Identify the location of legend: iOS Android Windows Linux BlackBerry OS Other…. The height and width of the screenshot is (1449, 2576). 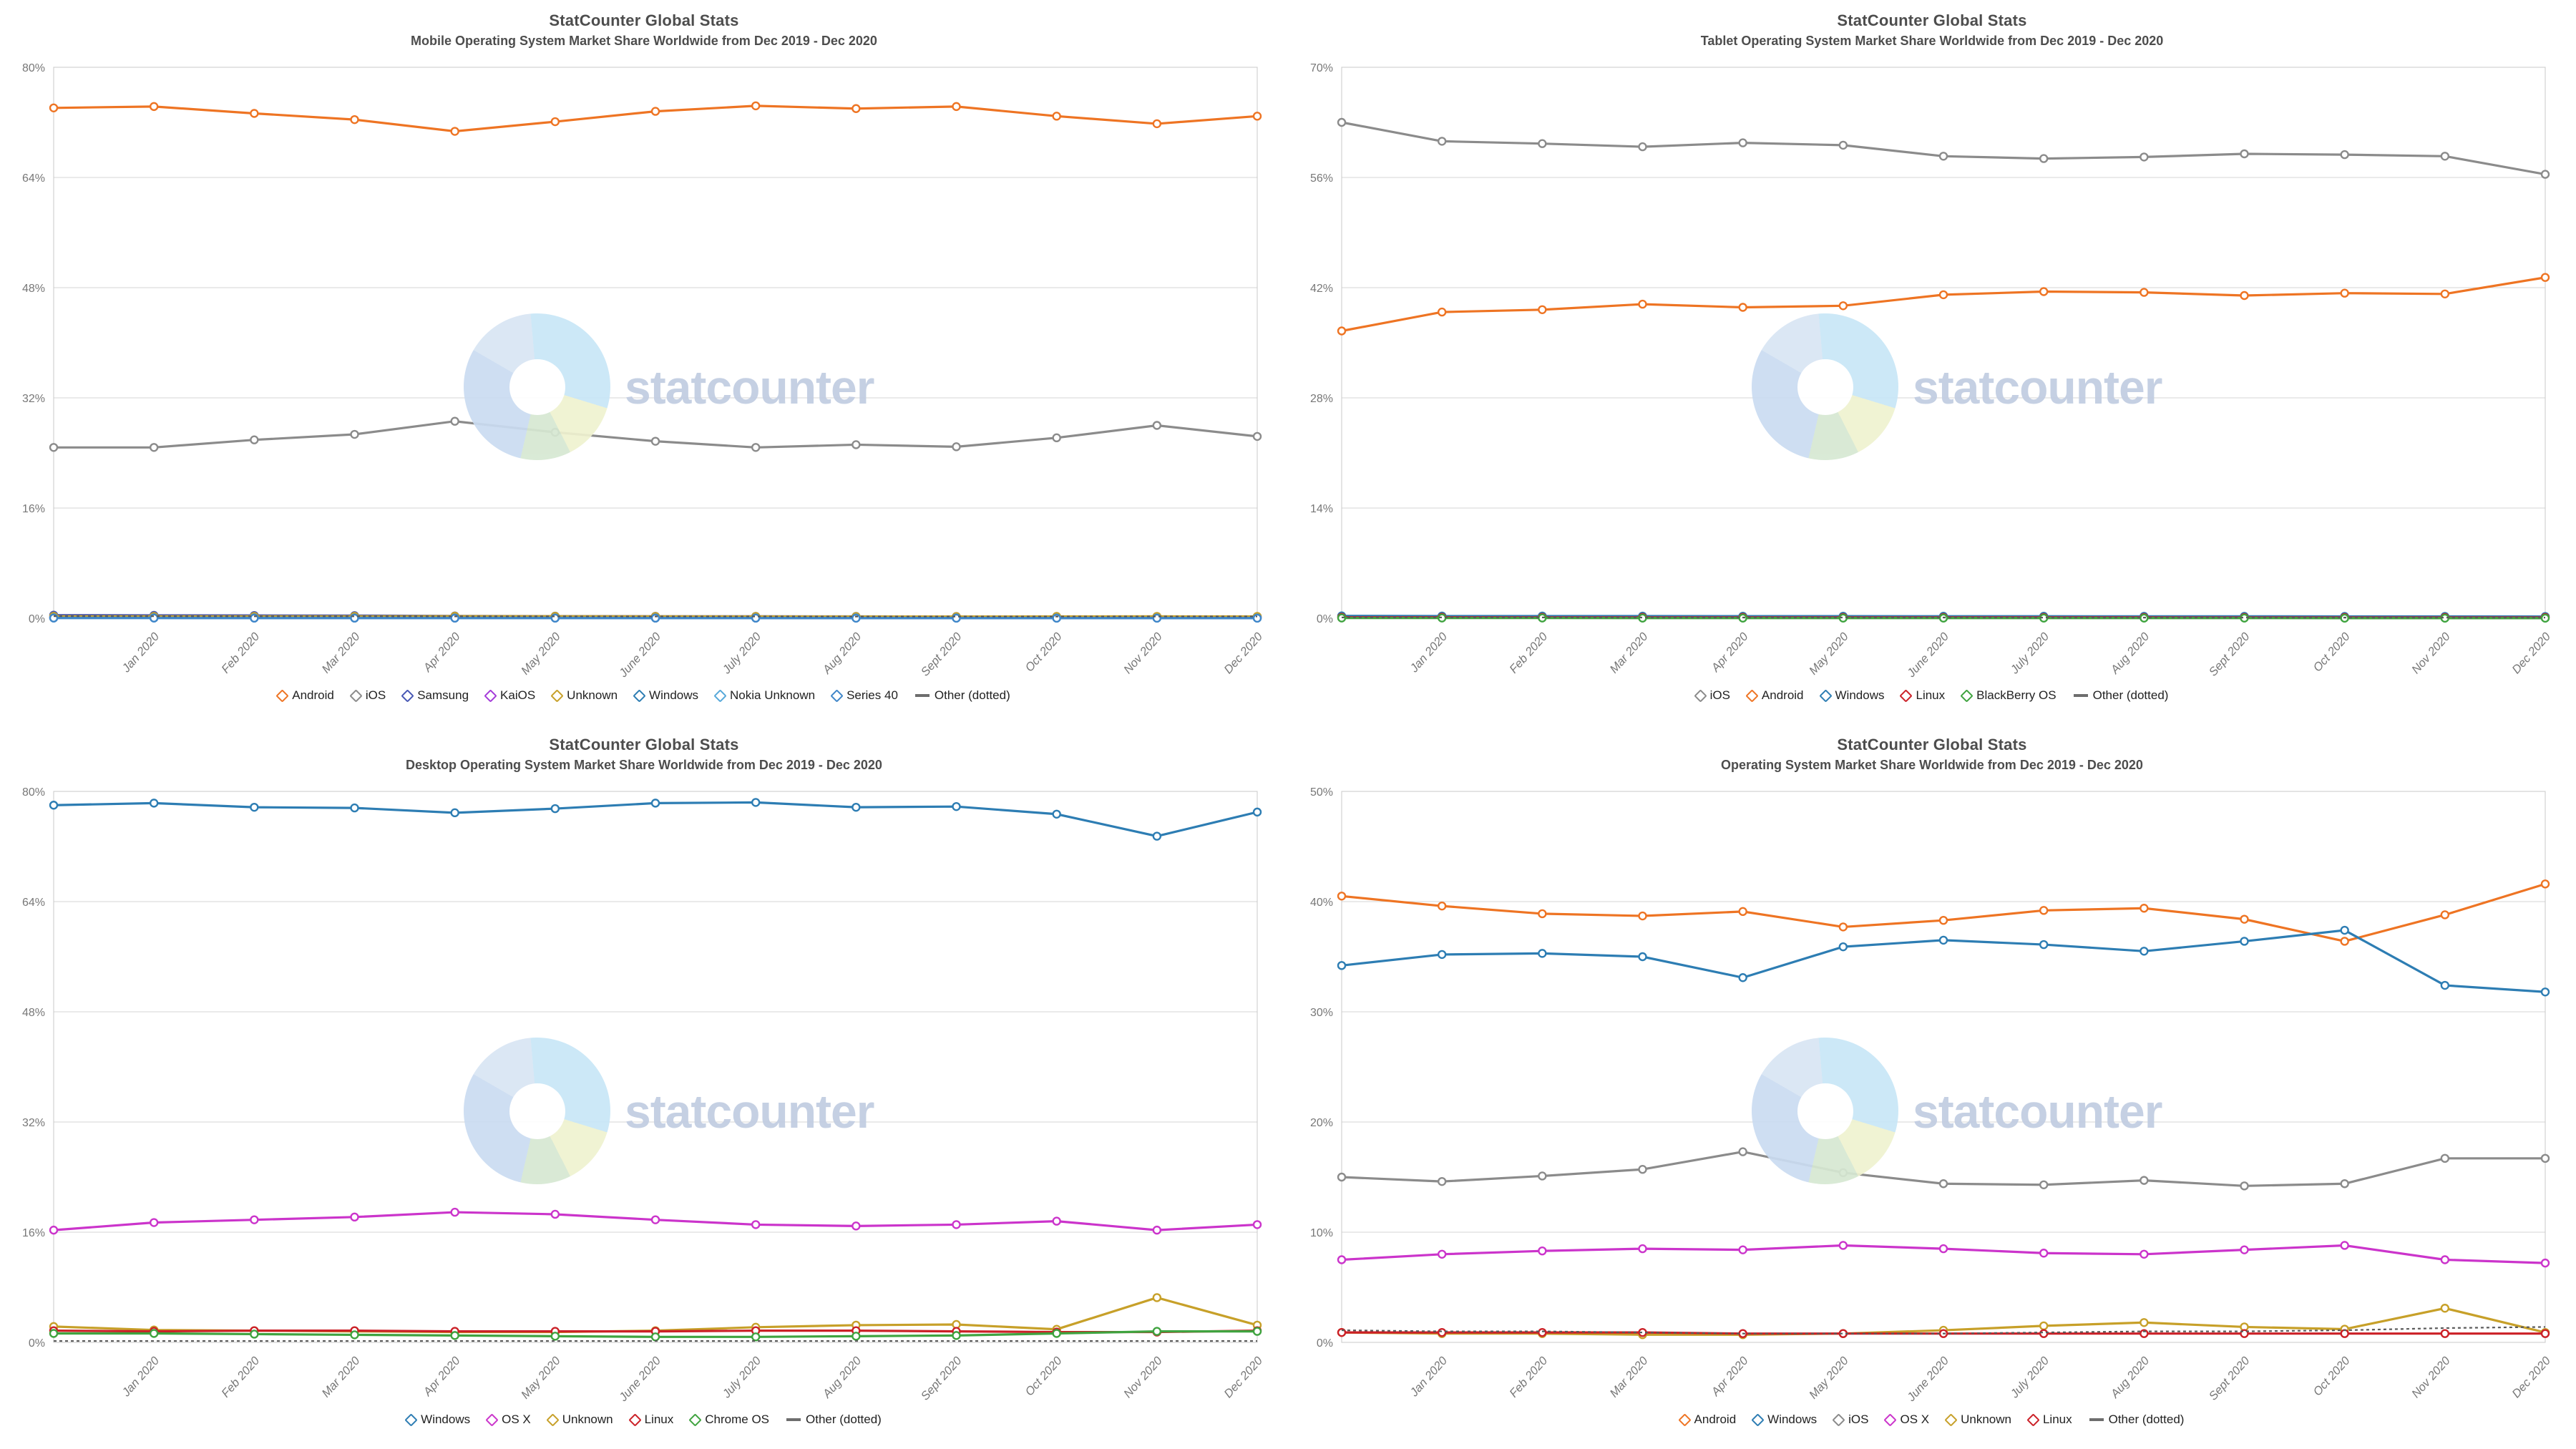
(1932, 695).